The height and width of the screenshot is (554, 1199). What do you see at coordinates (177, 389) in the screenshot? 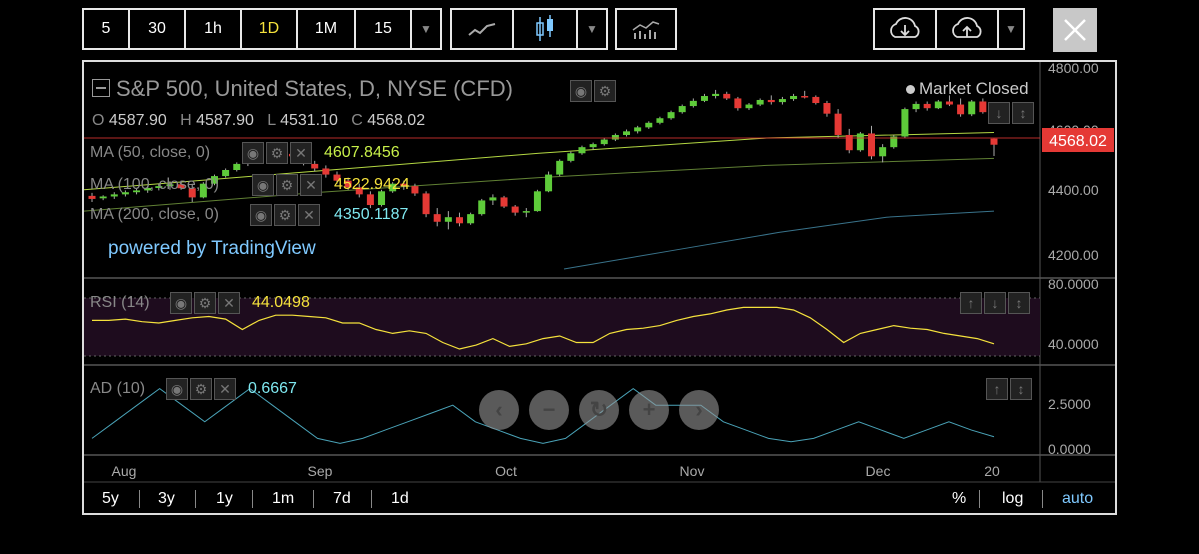
I see `ad-visibility-icon: ◉` at bounding box center [177, 389].